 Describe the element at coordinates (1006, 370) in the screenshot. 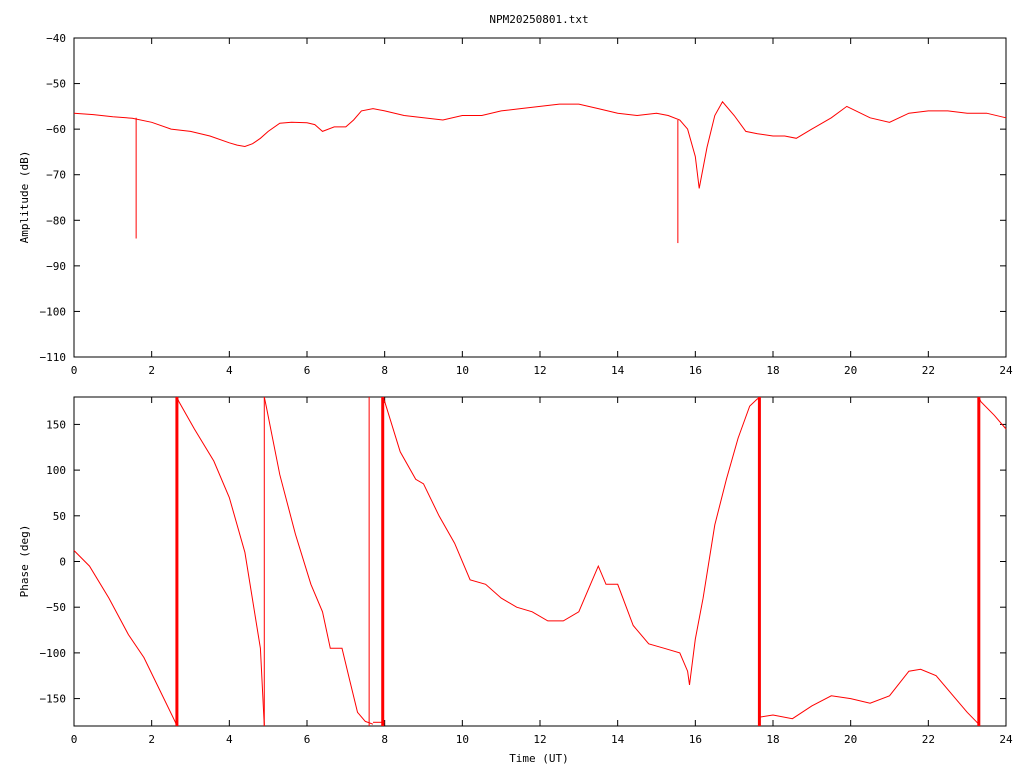

I see `amplitude-x-tick-label: 24` at that location.